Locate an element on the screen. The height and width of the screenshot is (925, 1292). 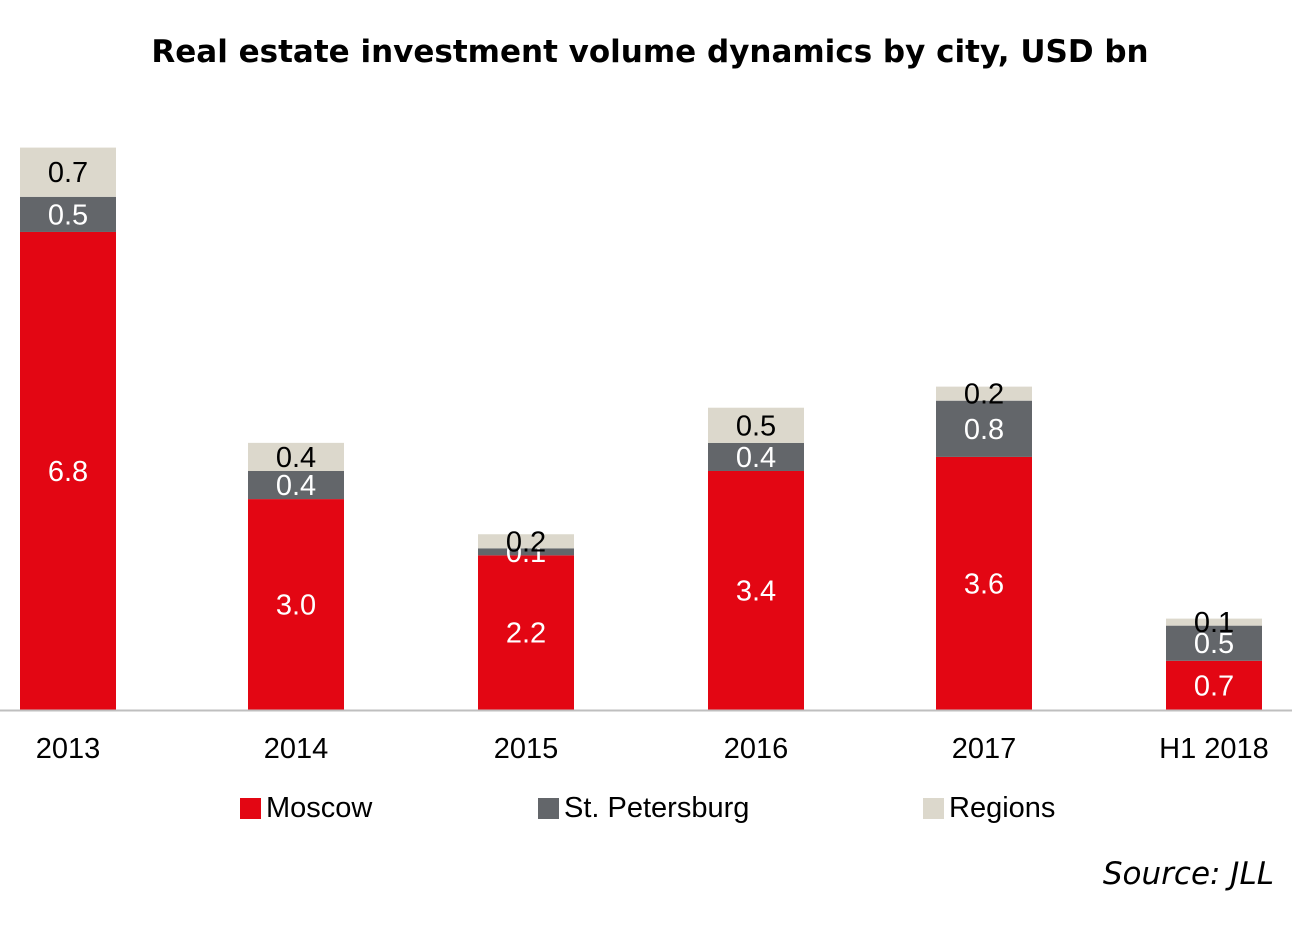
bar-regions-2013 is located at coordinates (68, 172).